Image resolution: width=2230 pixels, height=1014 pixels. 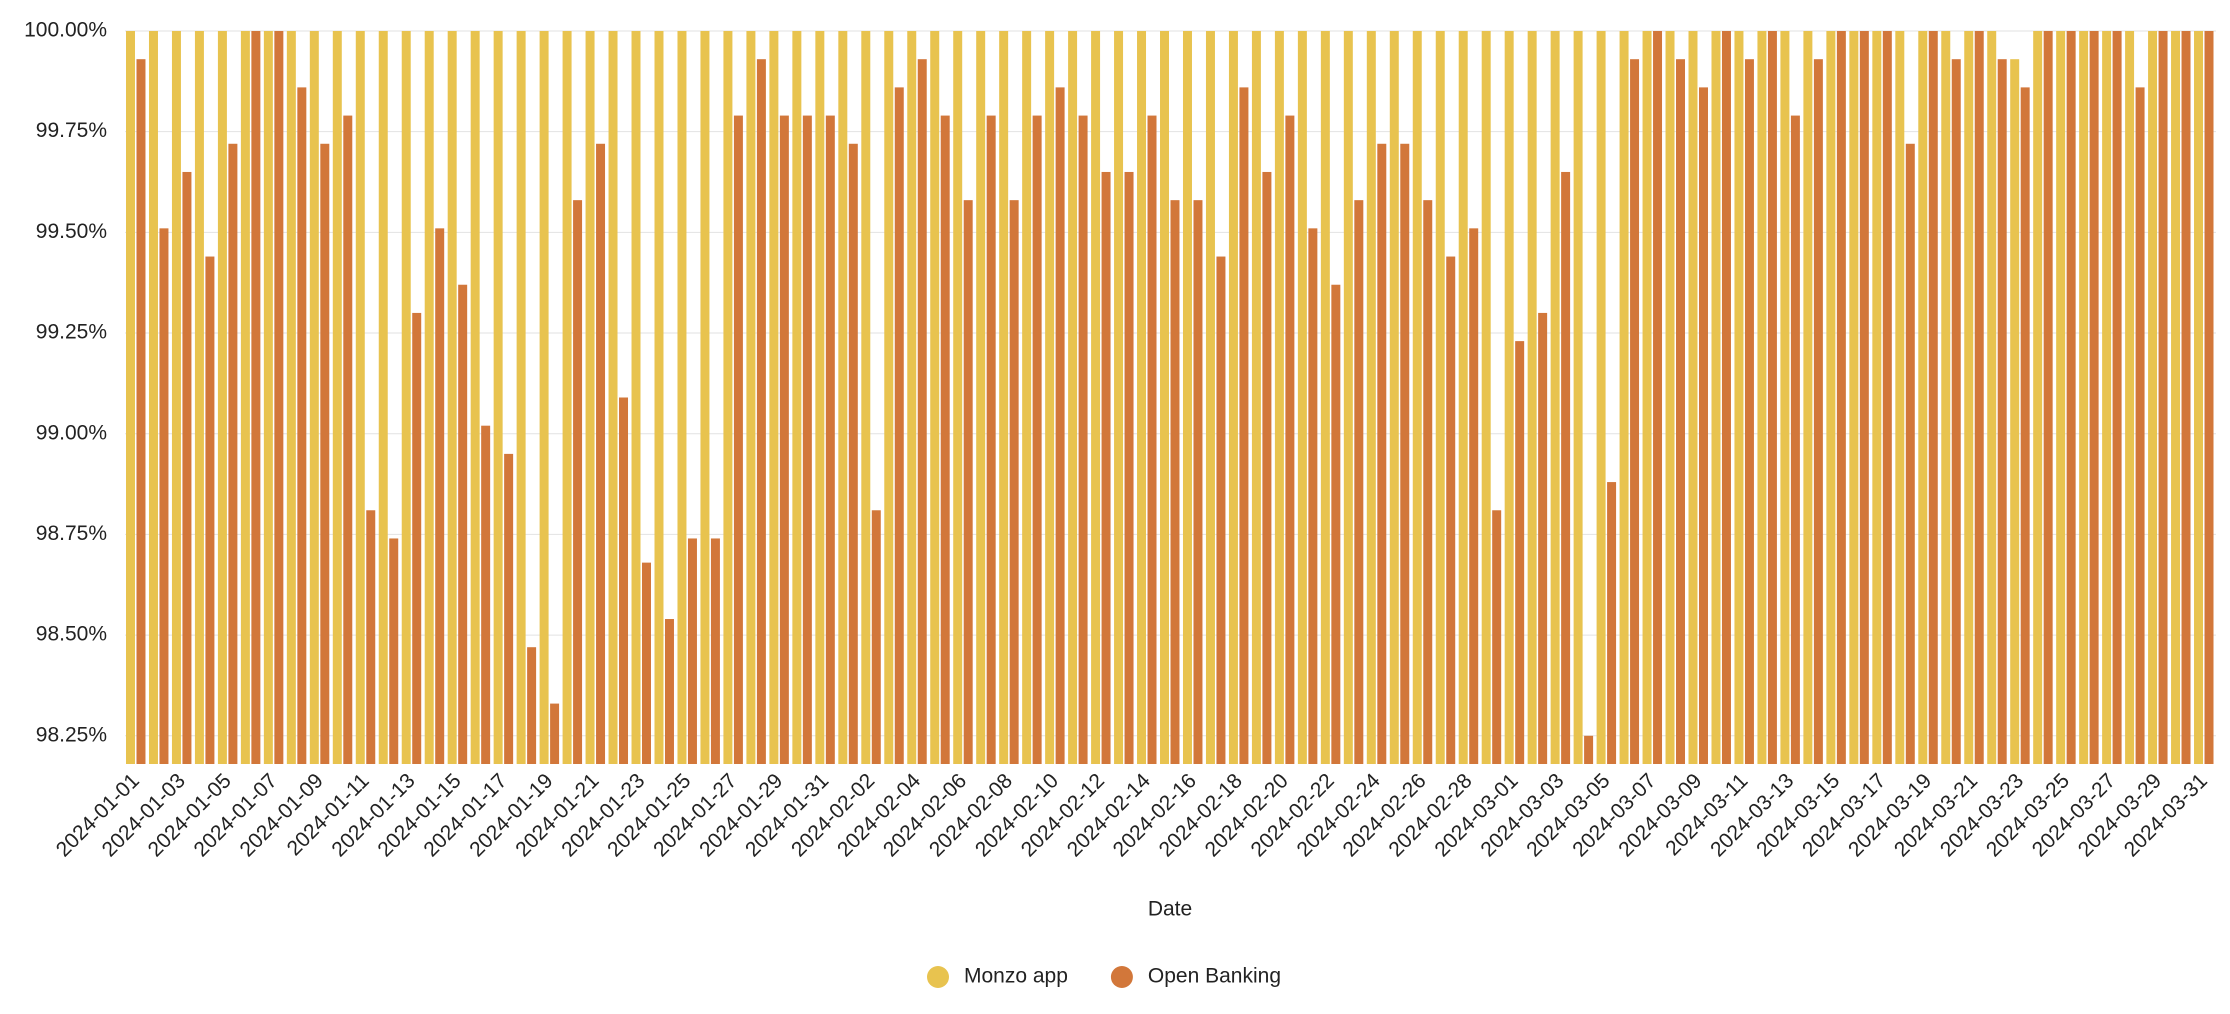 What do you see at coordinates (1214, 976) in the screenshot?
I see `legend-label: Open Banking` at bounding box center [1214, 976].